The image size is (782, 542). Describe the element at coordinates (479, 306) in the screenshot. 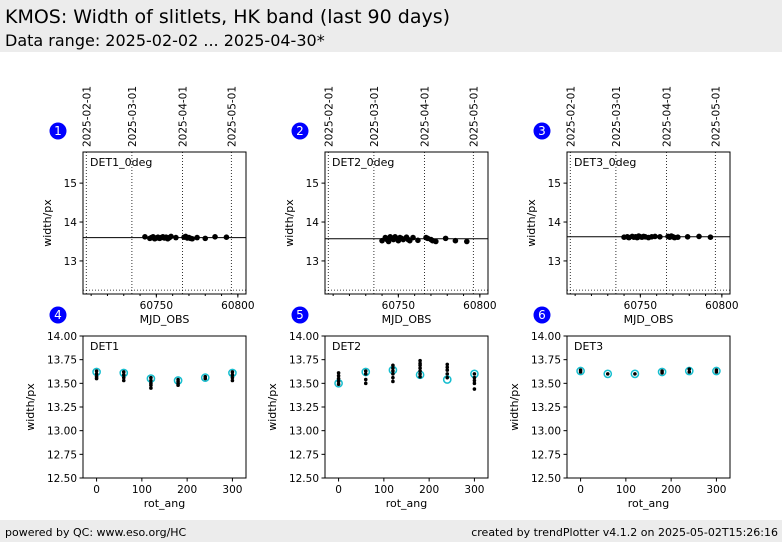

I see `x-tick-label: 60800` at that location.